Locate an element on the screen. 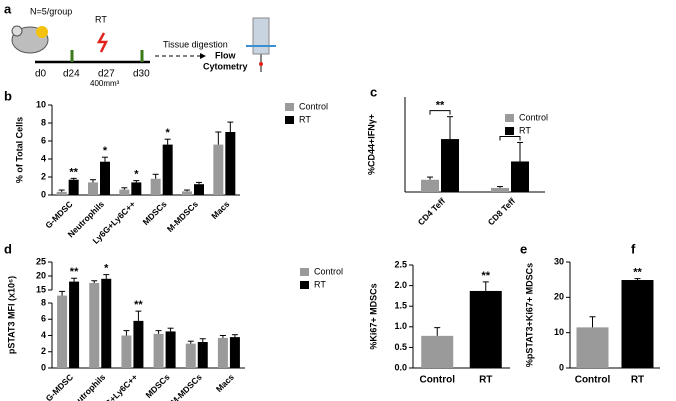  y-tick-label: 2 is located at coordinates (43, 351).